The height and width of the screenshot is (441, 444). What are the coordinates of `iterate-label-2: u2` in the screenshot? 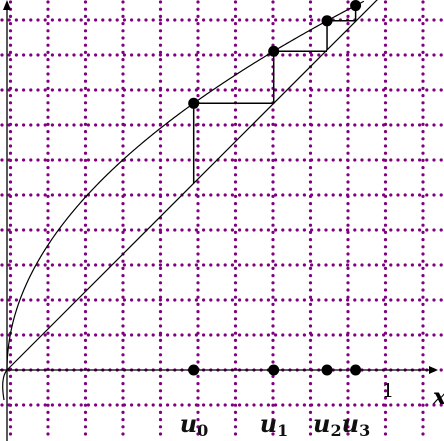 It's located at (327, 424).